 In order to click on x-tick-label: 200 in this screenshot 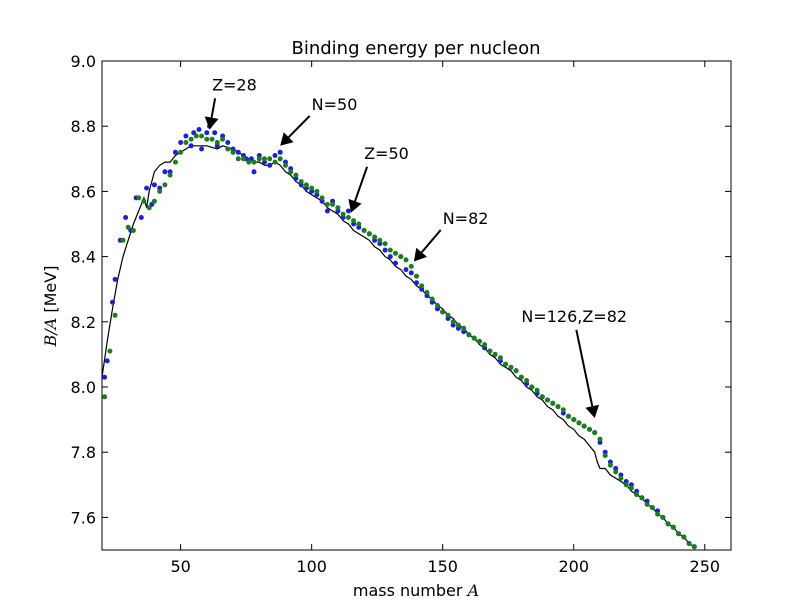, I will do `click(573, 566)`.